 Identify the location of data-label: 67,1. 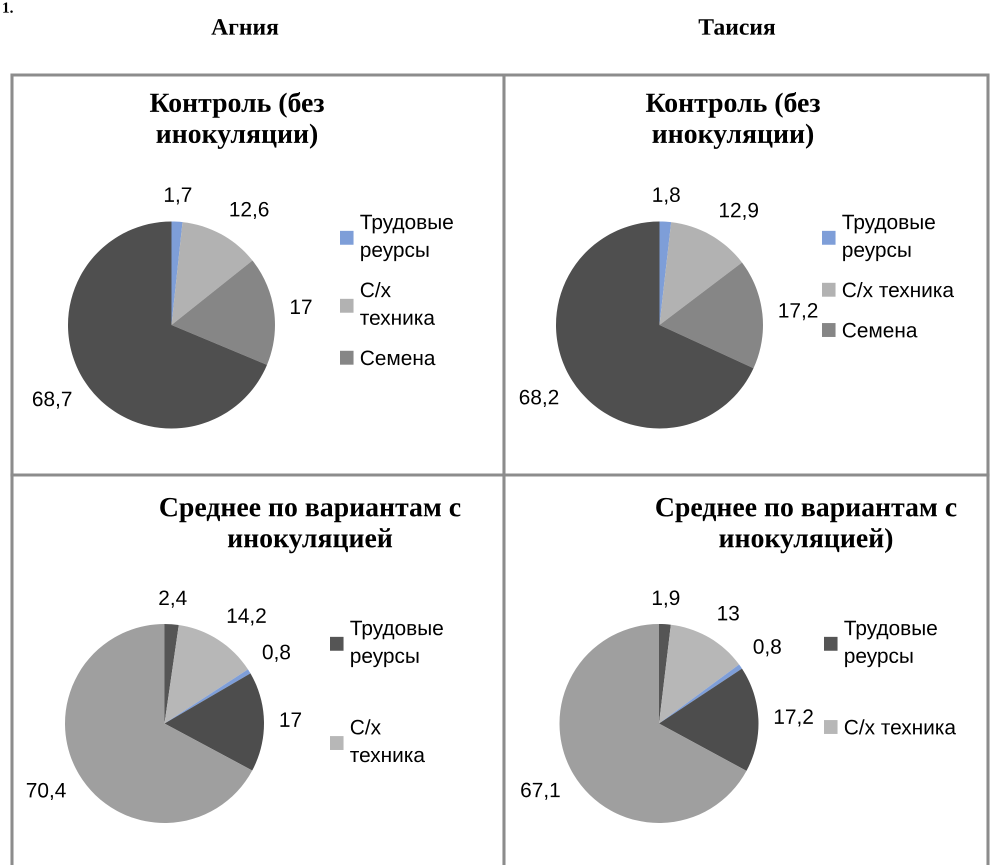
(540, 791).